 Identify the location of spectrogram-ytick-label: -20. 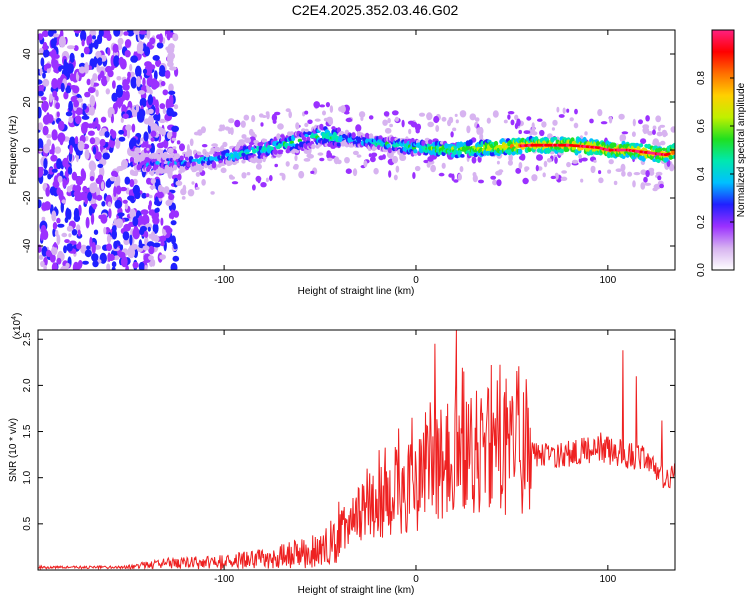
(27, 197).